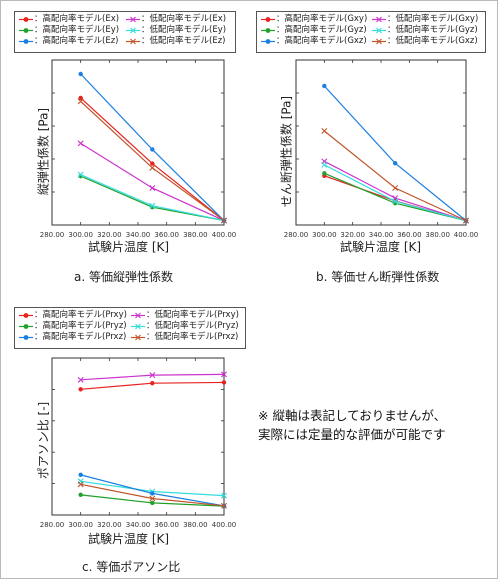  I want to click on legend-item: ：低配向率モデル(Pryz), so click(186, 326).